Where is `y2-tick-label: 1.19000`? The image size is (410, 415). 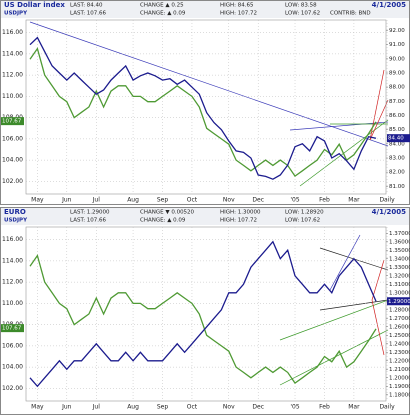
y2-tick-label: 1.19000 is located at coordinates (399, 387).